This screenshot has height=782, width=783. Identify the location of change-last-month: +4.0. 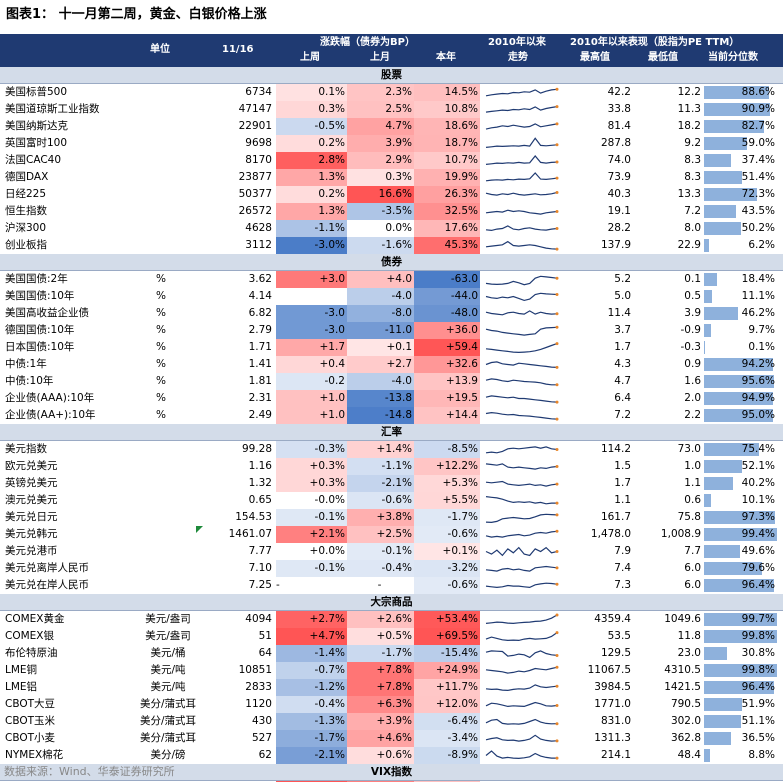
(380, 279).